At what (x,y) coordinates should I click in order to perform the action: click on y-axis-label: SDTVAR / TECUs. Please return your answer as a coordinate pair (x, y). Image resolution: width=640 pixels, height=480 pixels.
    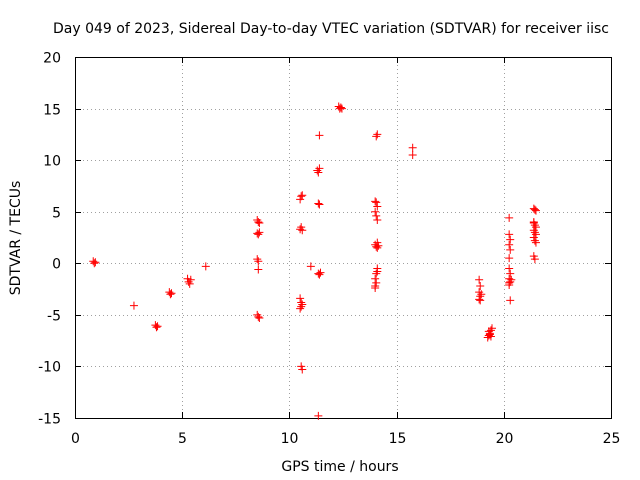
    Looking at the image, I should click on (16, 238).